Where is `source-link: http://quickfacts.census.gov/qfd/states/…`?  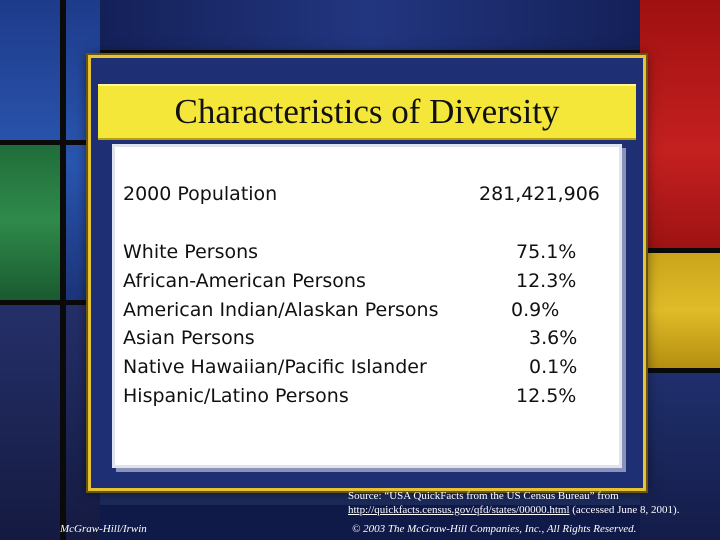
source-link: http://quickfacts.census.gov/qfd/states/… is located at coordinates (459, 510).